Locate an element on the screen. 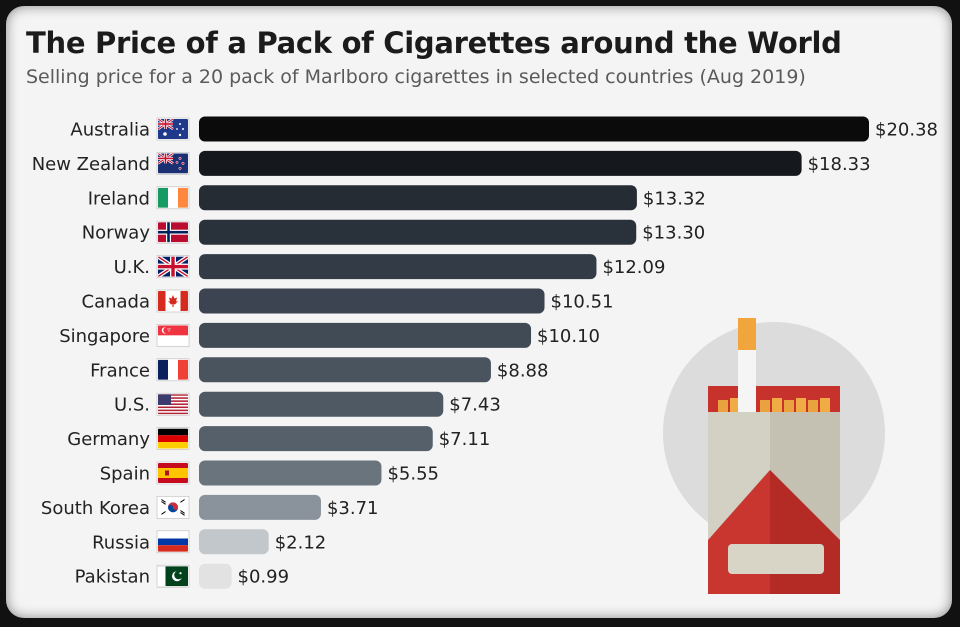 The width and height of the screenshot is (960, 627). bar-row-singapore: Singapore $10.10 is located at coordinates (329, 335).